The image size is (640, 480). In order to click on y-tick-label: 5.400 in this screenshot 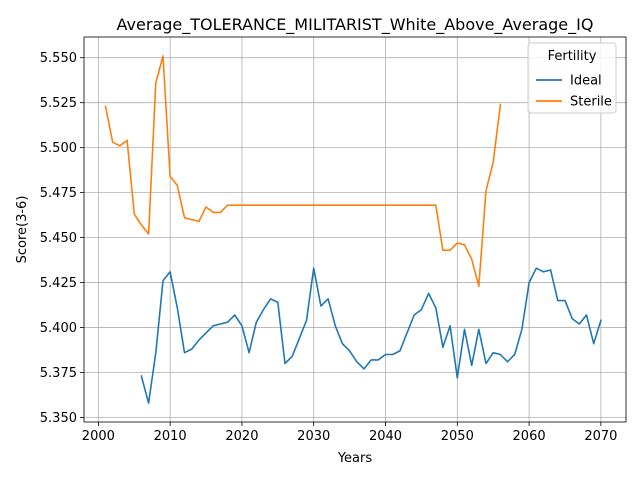, I will do `click(58, 328)`.